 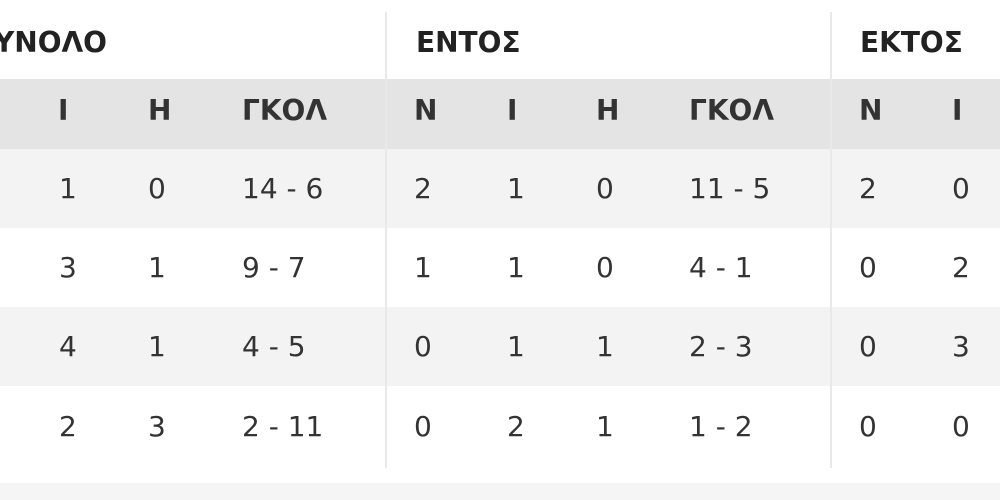 I want to click on cell-goals-home: 2 - 3, so click(x=721, y=346).